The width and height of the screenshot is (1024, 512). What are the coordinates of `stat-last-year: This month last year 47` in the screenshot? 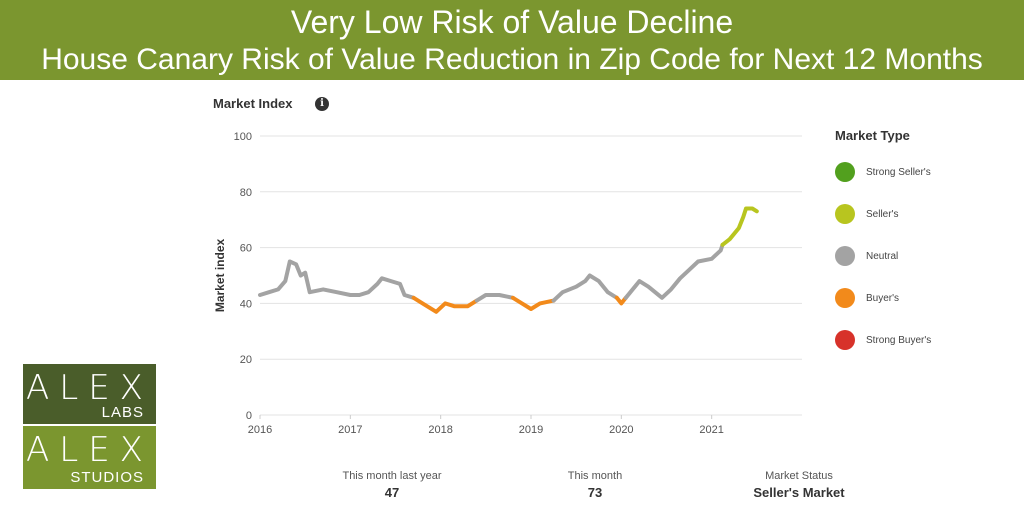 It's located at (392, 485).